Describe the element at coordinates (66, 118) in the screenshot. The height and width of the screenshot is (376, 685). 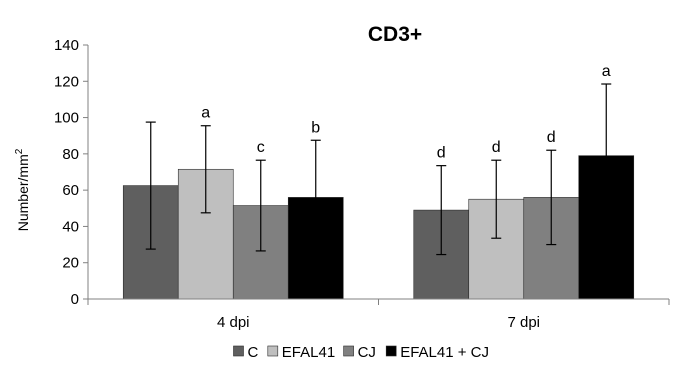
I see `y-tick-label: 100` at that location.